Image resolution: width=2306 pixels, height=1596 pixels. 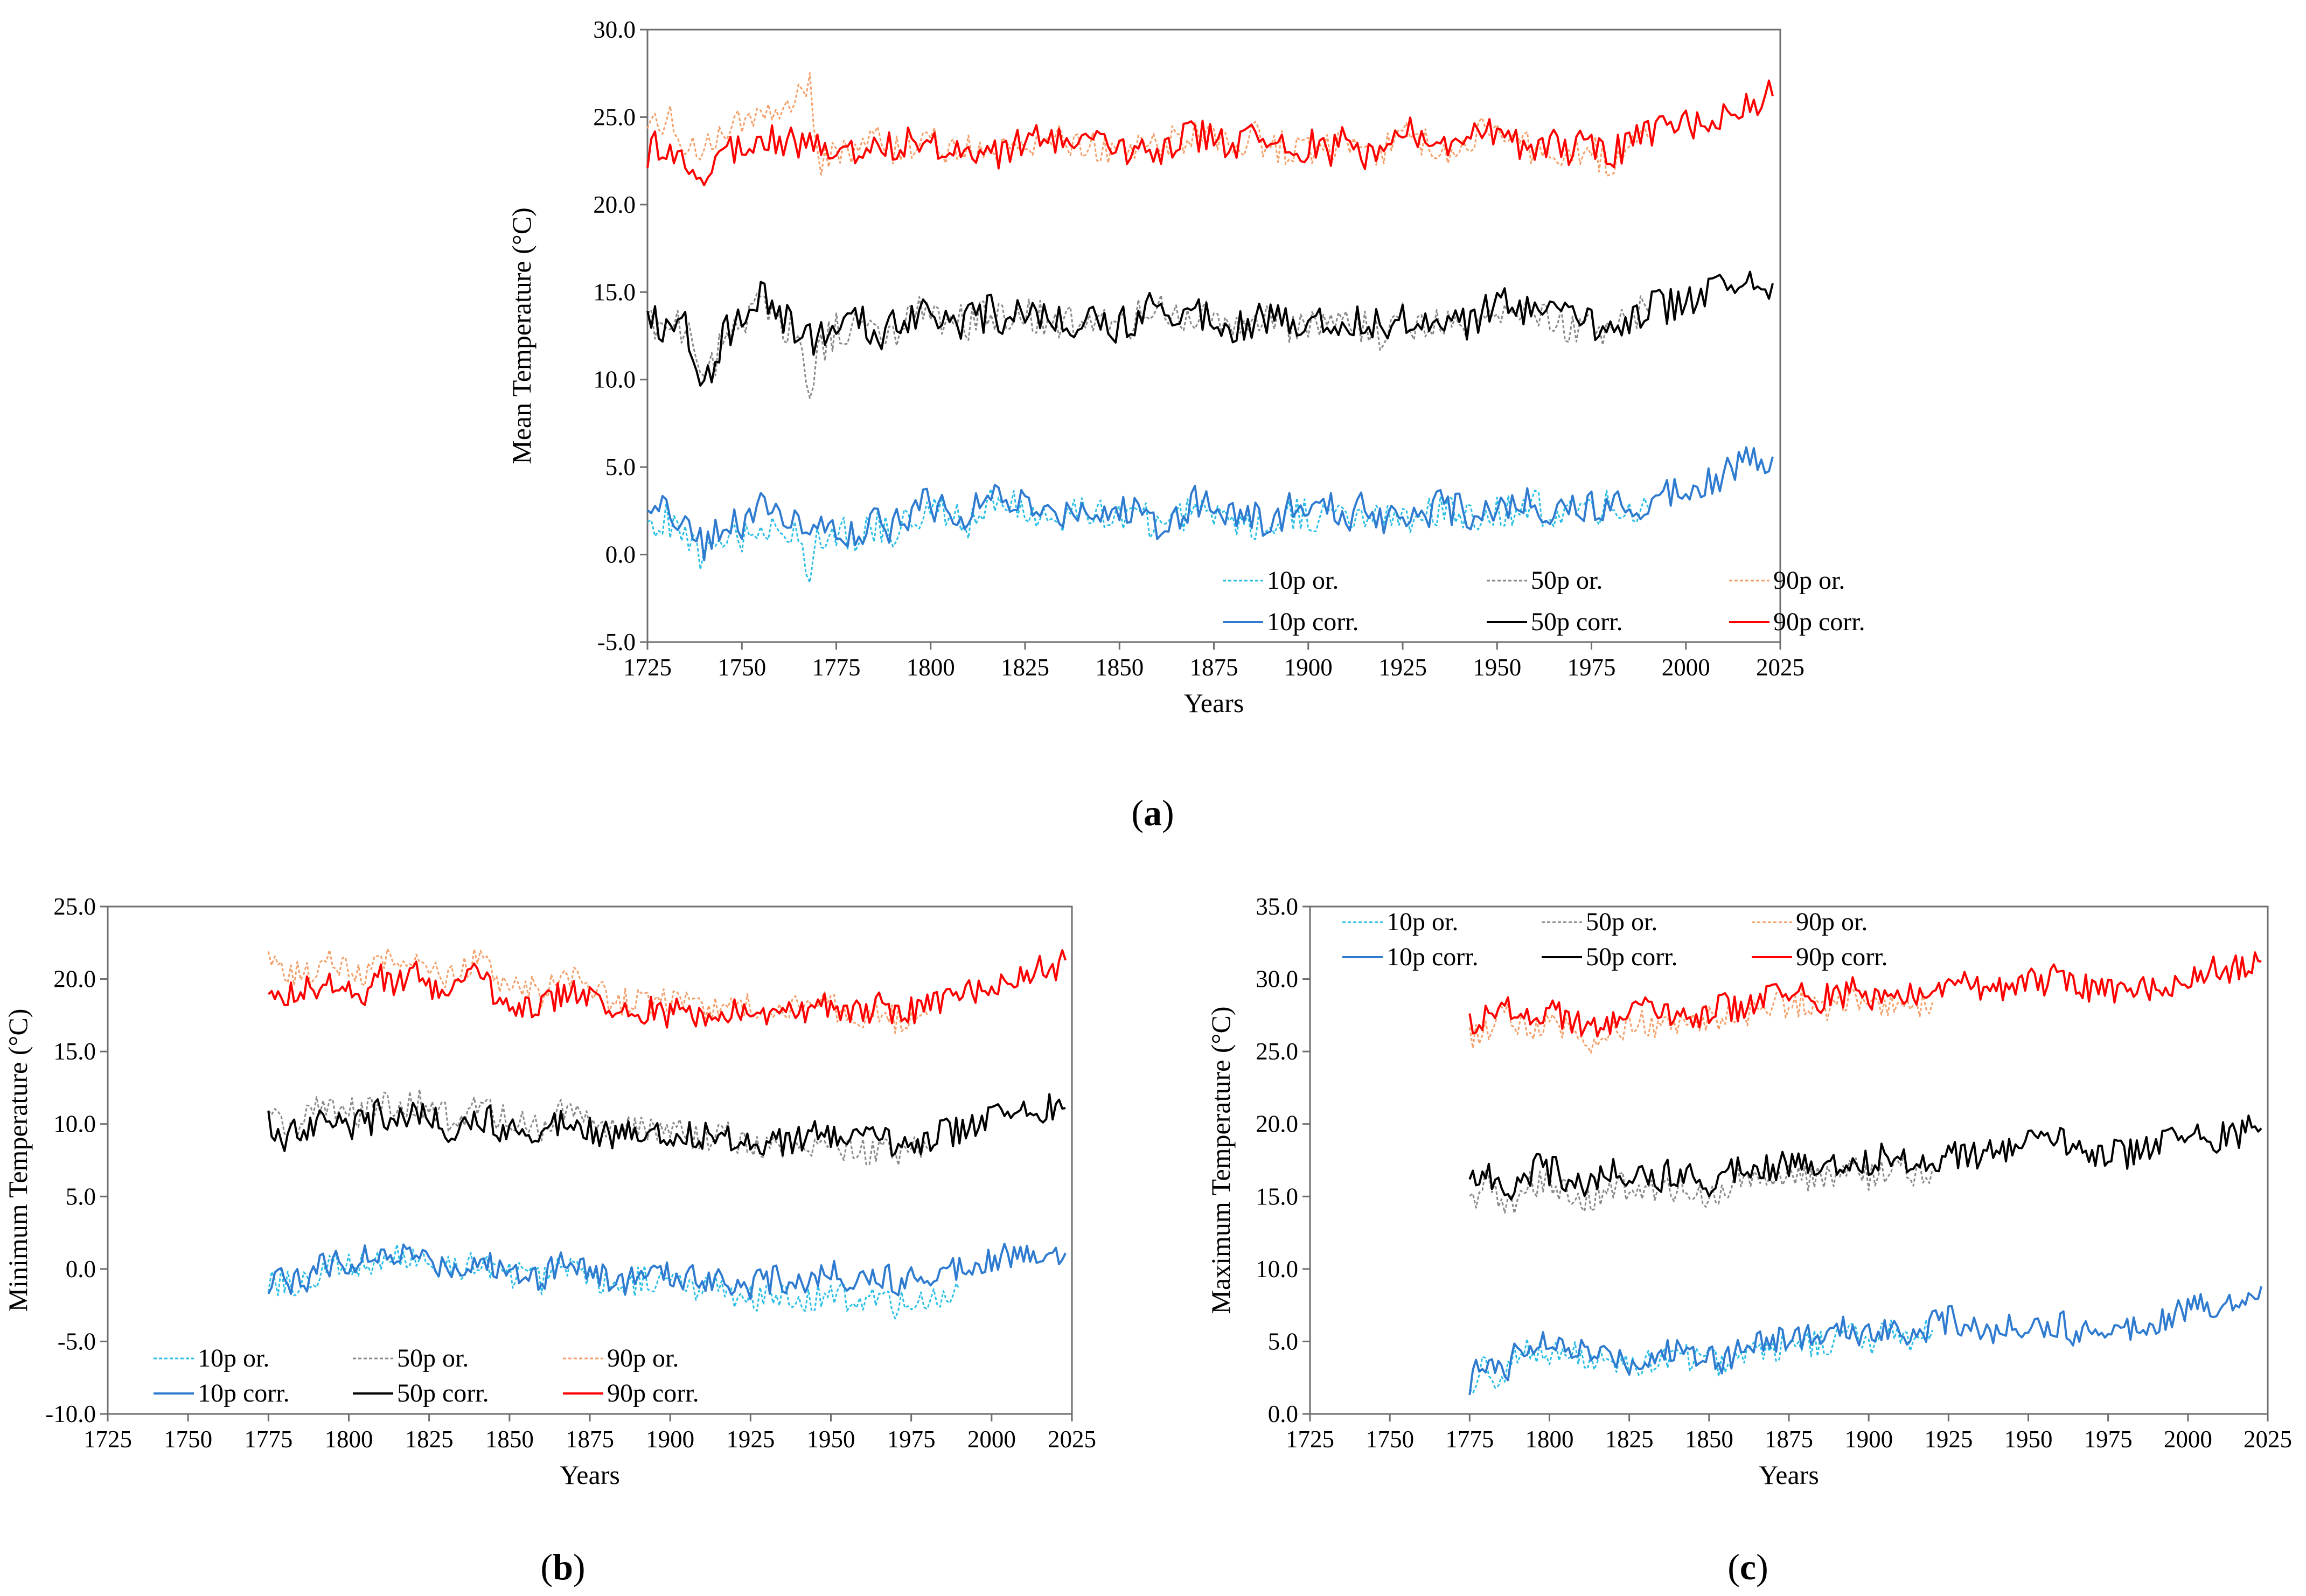 What do you see at coordinates (1277, 906) in the screenshot?
I see `y-tick-label: 35.0` at bounding box center [1277, 906].